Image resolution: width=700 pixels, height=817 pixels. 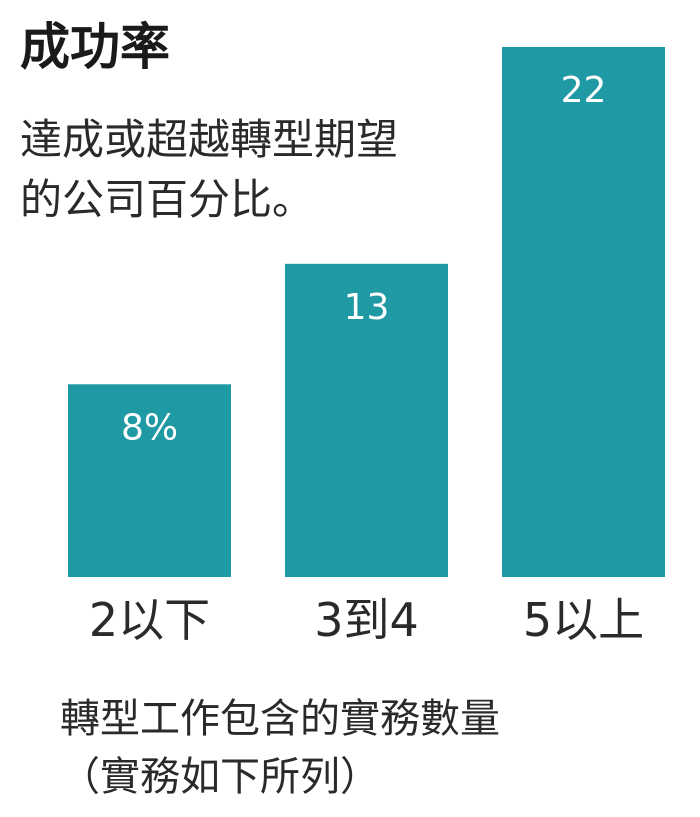 I want to click on category-label-1: 2以下, so click(x=149, y=620).